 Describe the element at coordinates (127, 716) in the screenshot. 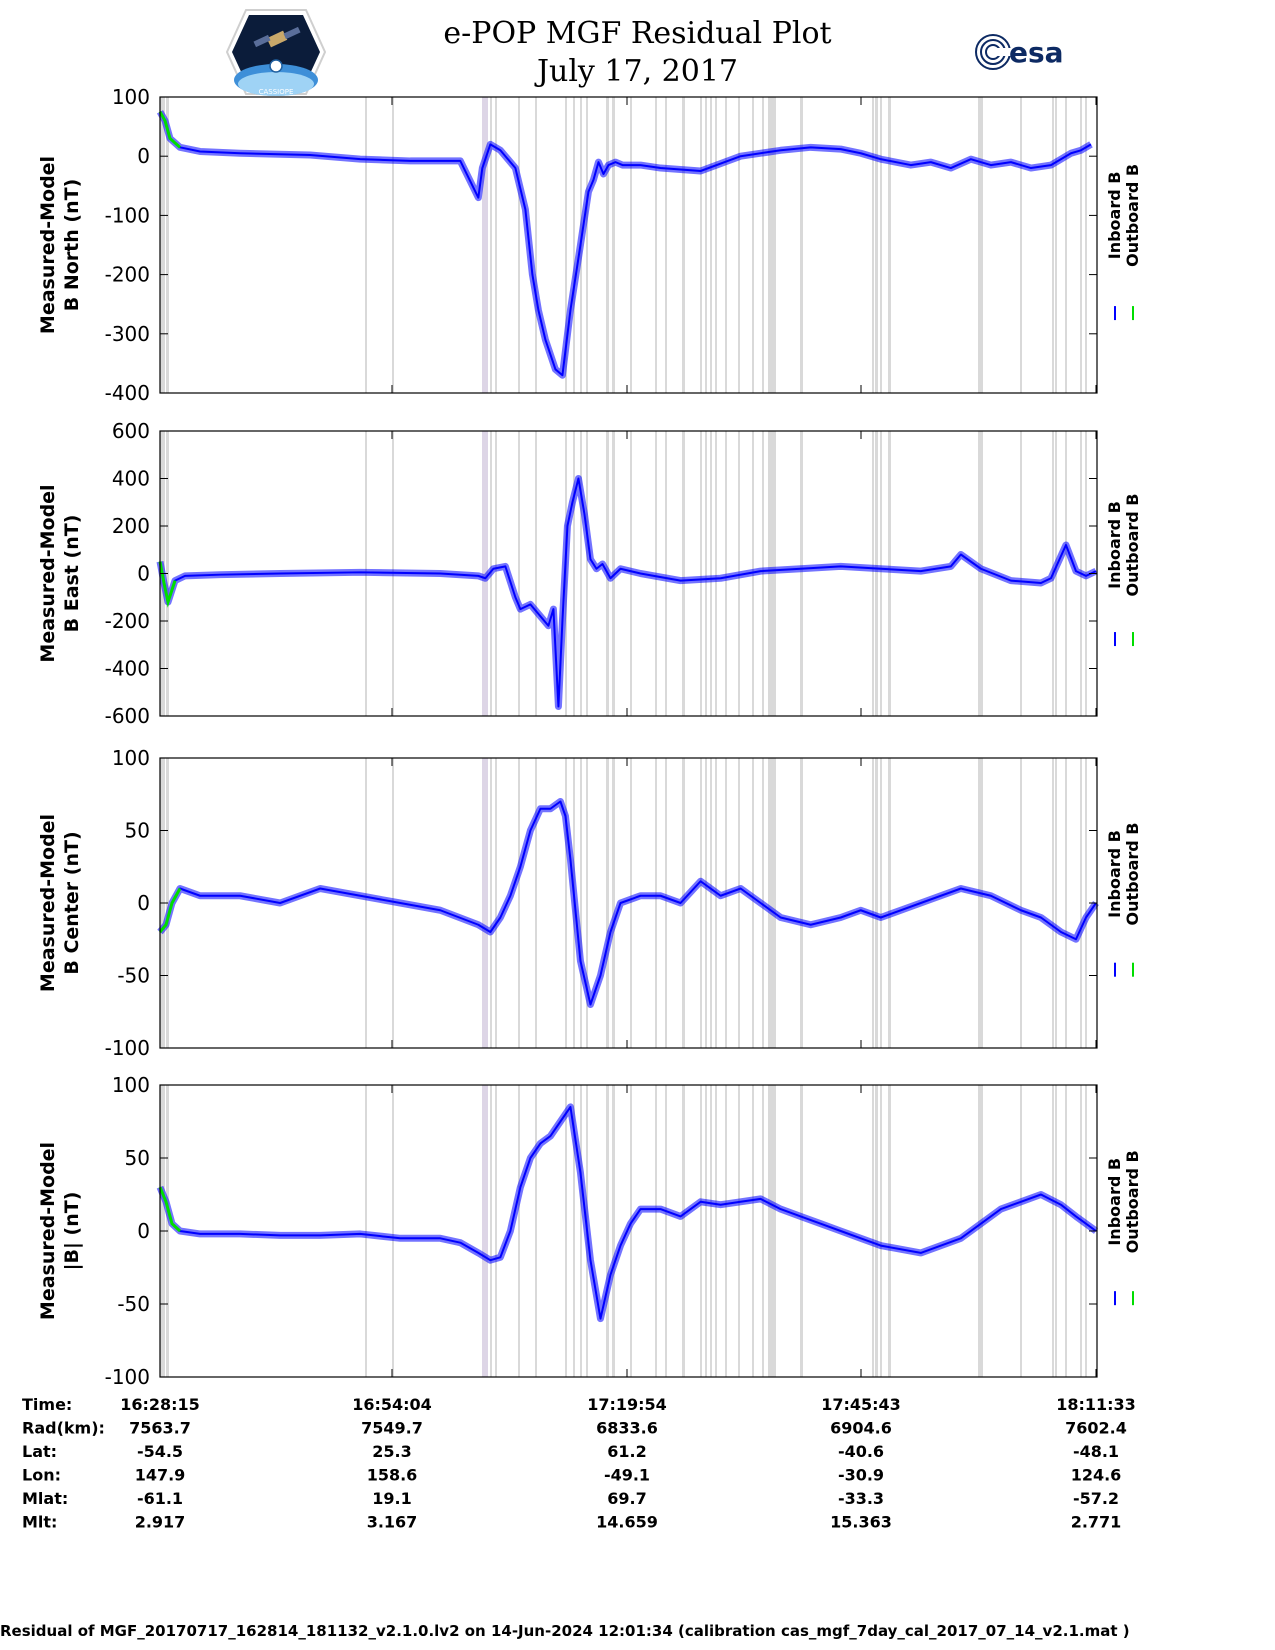

I see `y-tick-label: -600` at that location.